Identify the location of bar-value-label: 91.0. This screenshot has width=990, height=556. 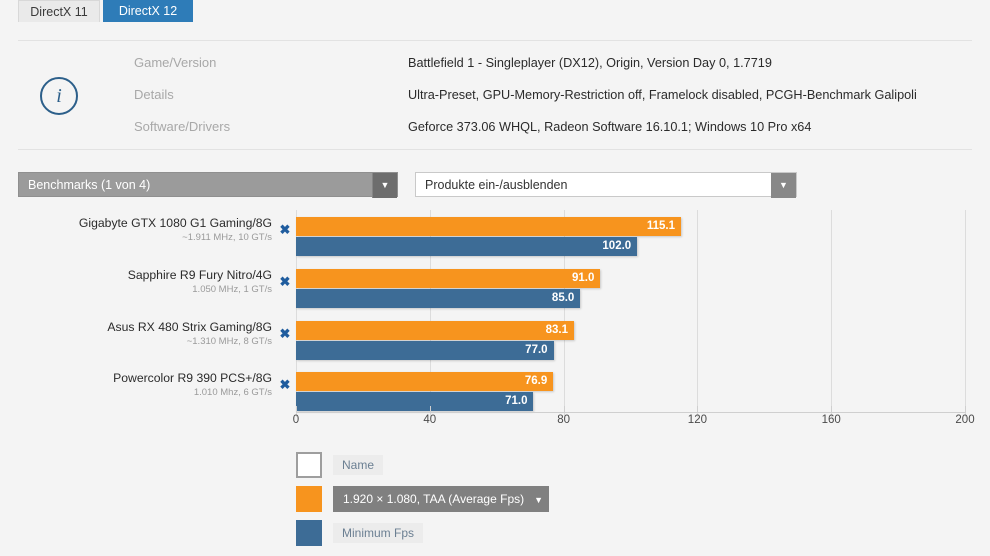
(583, 277).